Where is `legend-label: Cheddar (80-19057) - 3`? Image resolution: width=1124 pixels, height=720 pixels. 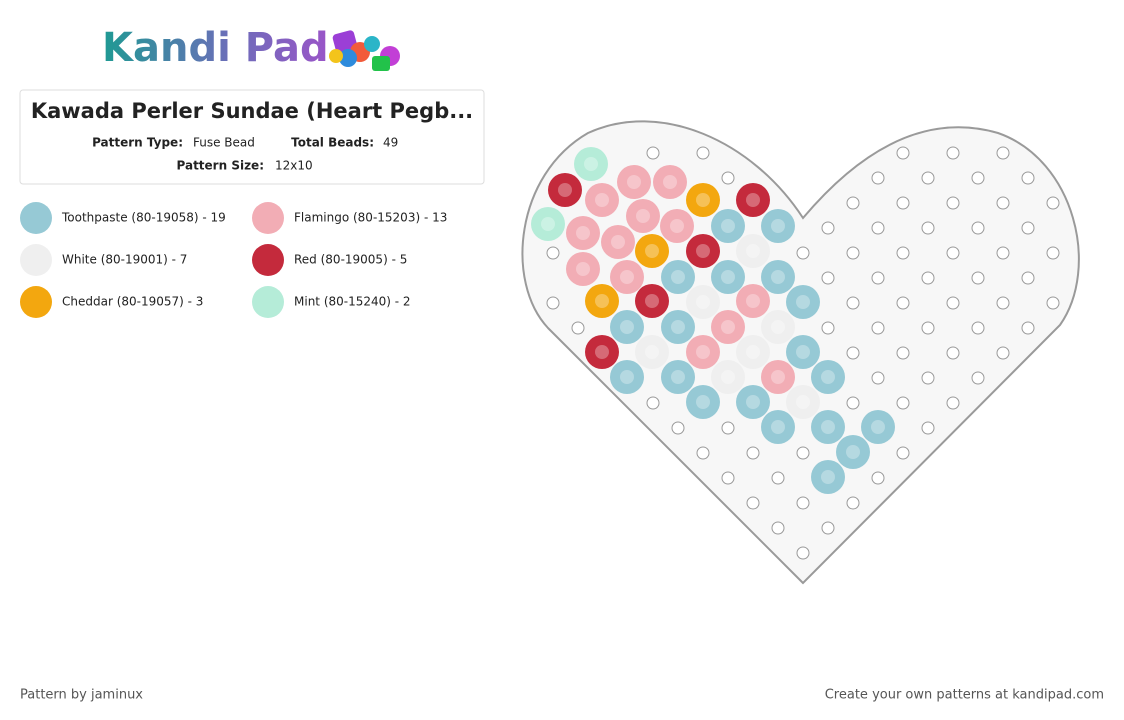
legend-label: Cheddar (80-19057) - 3 is located at coordinates (132, 302).